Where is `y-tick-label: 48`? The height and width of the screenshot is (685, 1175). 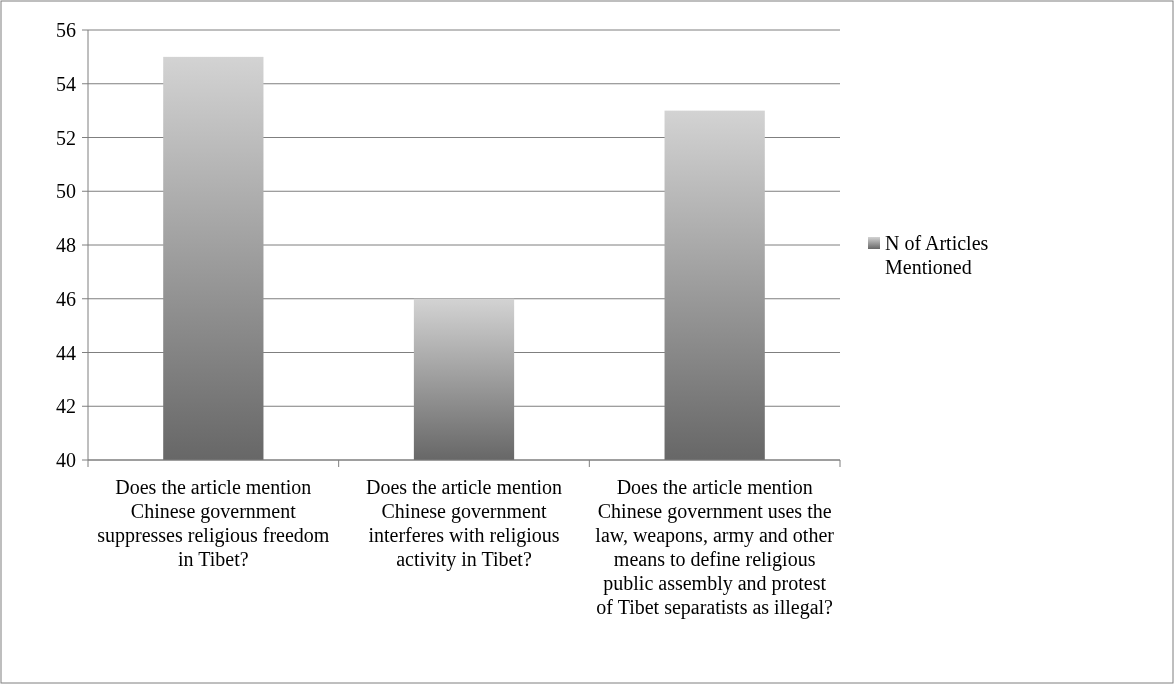 y-tick-label: 48 is located at coordinates (66, 245).